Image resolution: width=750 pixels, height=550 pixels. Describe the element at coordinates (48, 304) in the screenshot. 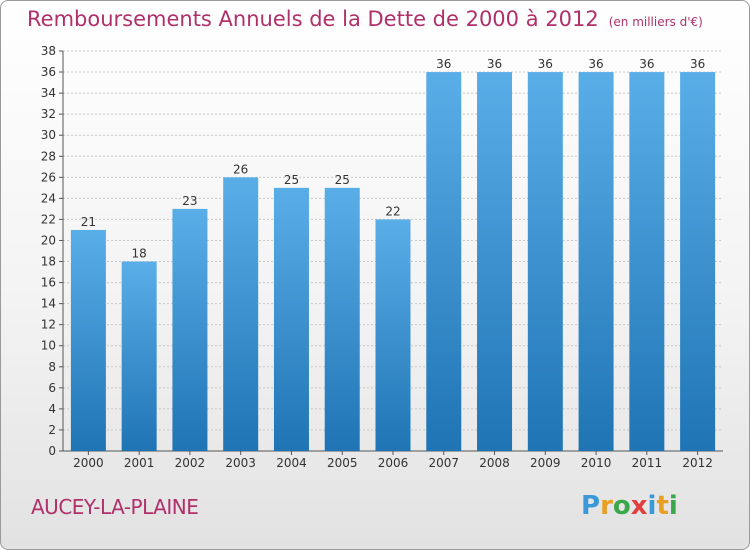

I see `y-tick-label: 14` at that location.